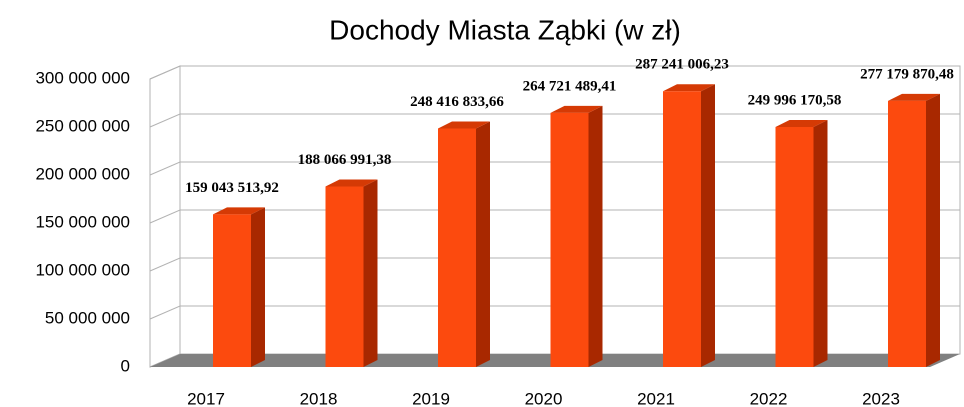 This screenshot has height=407, width=964. I want to click on y-tick-label: 50 000 000, so click(87, 317).